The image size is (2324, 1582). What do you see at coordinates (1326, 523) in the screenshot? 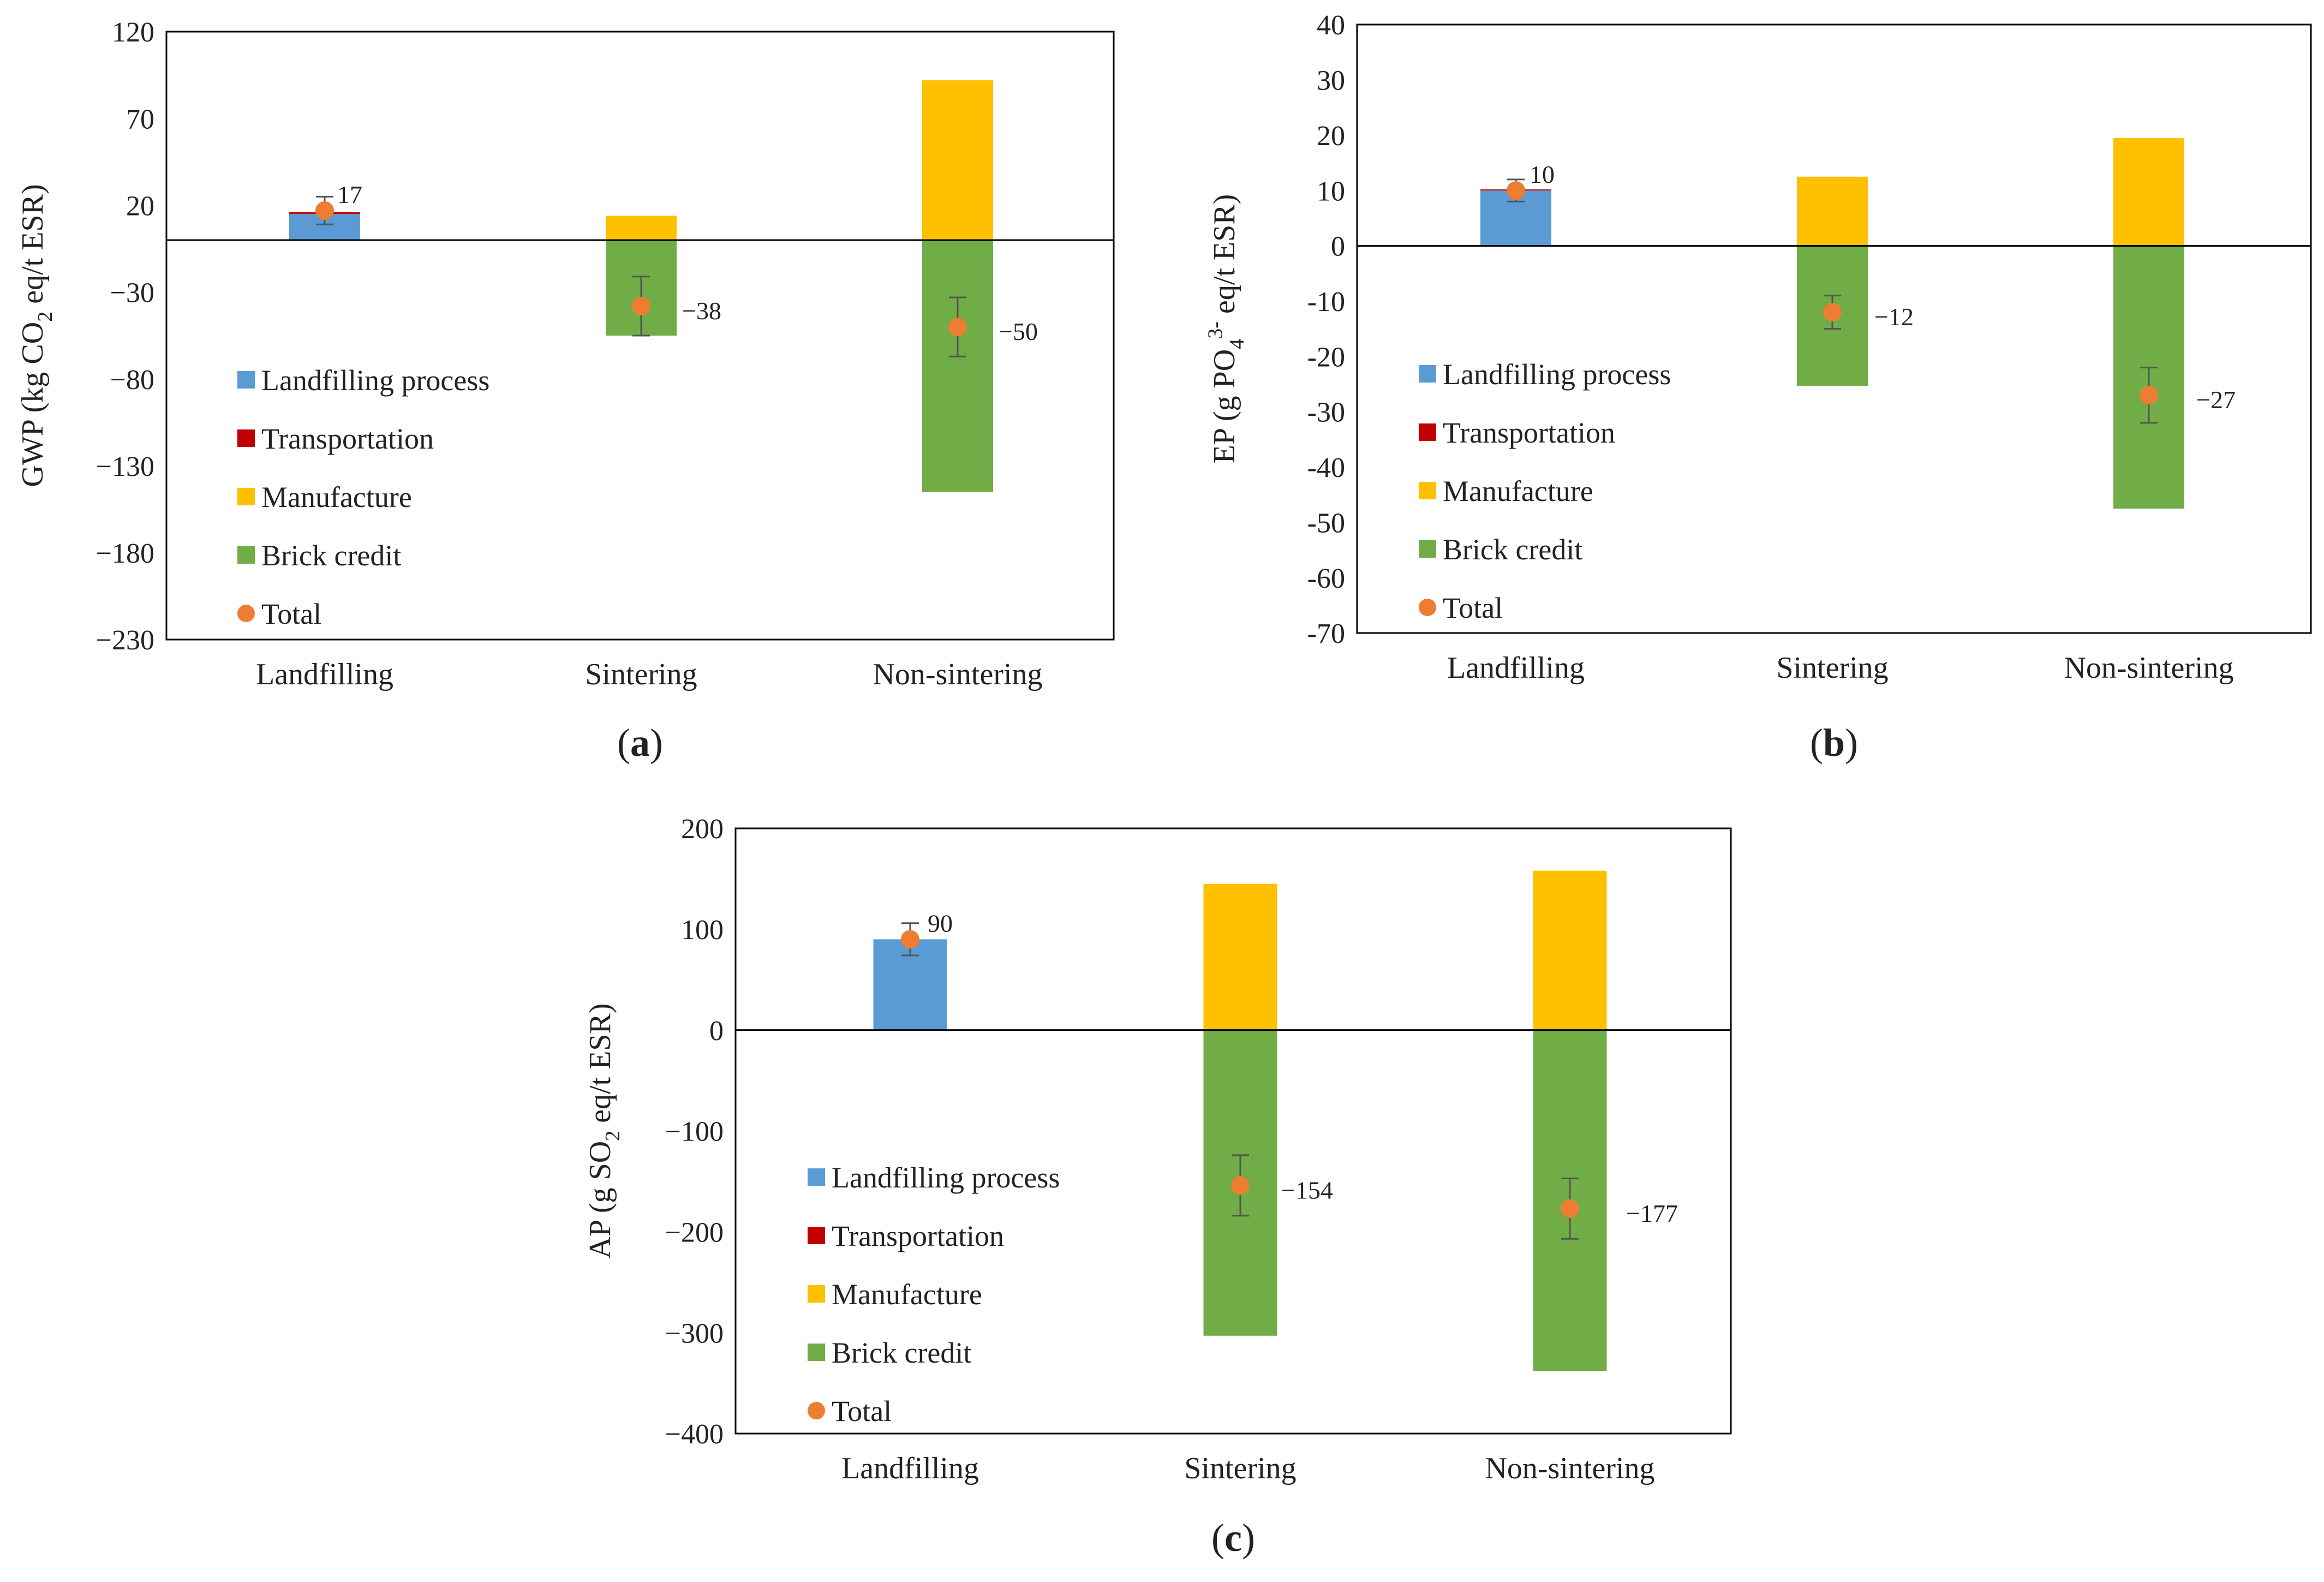
I see `y-tick-label: -50` at bounding box center [1326, 523].